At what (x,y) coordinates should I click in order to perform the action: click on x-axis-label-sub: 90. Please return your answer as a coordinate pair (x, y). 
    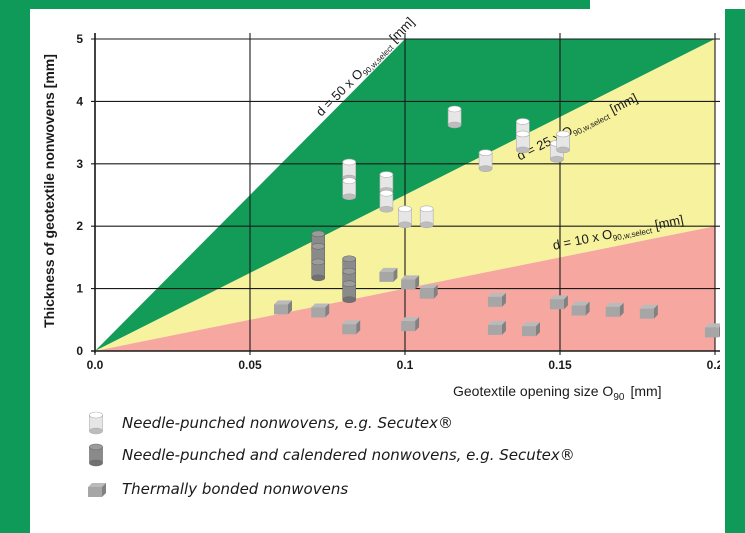
    Looking at the image, I should click on (619, 397).